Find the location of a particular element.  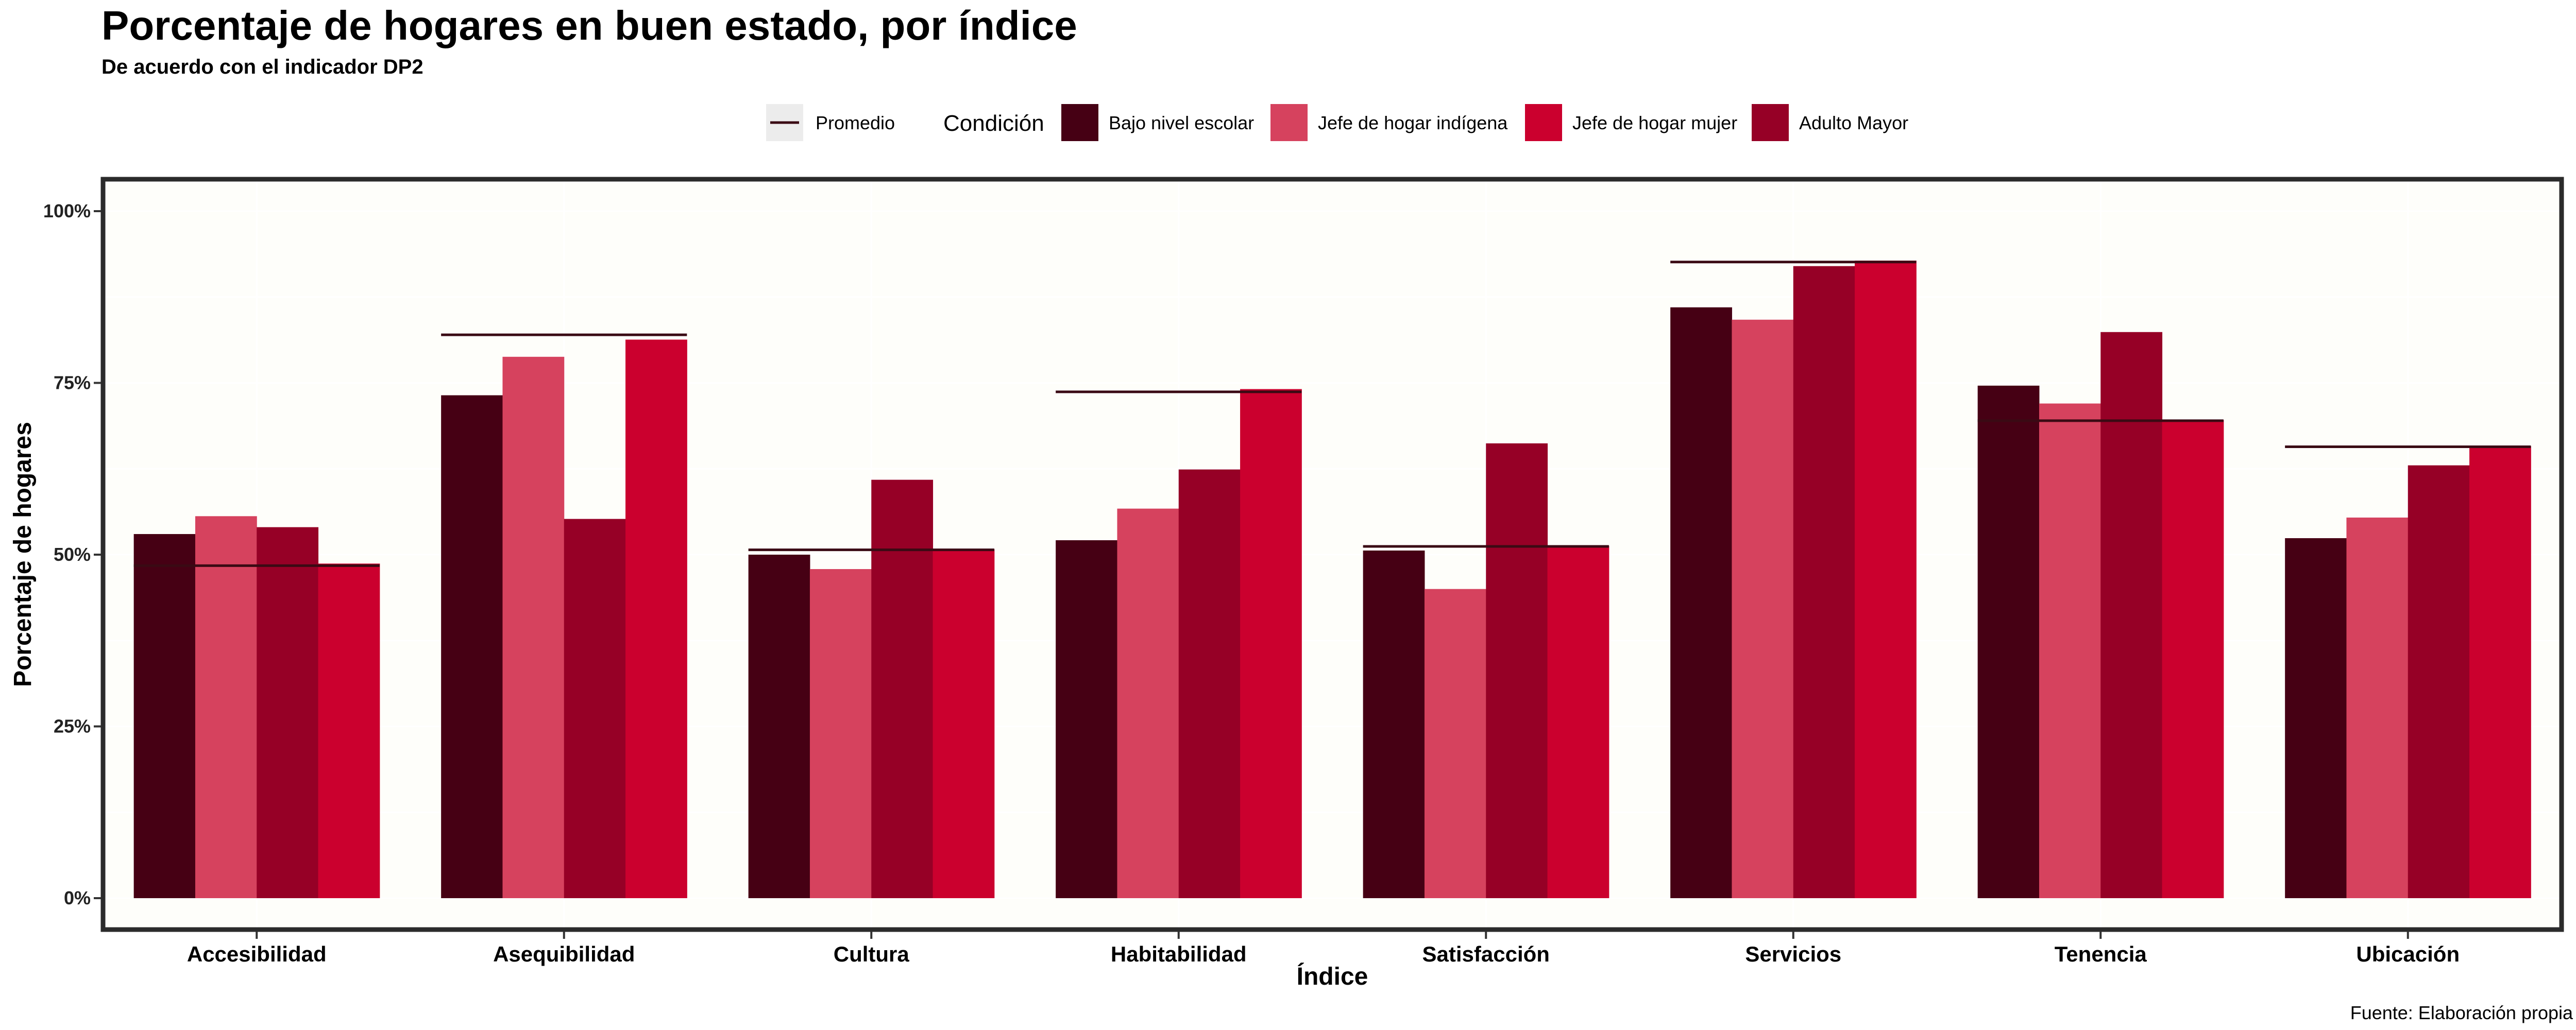

y-tick-label: 100% is located at coordinates (67, 210).